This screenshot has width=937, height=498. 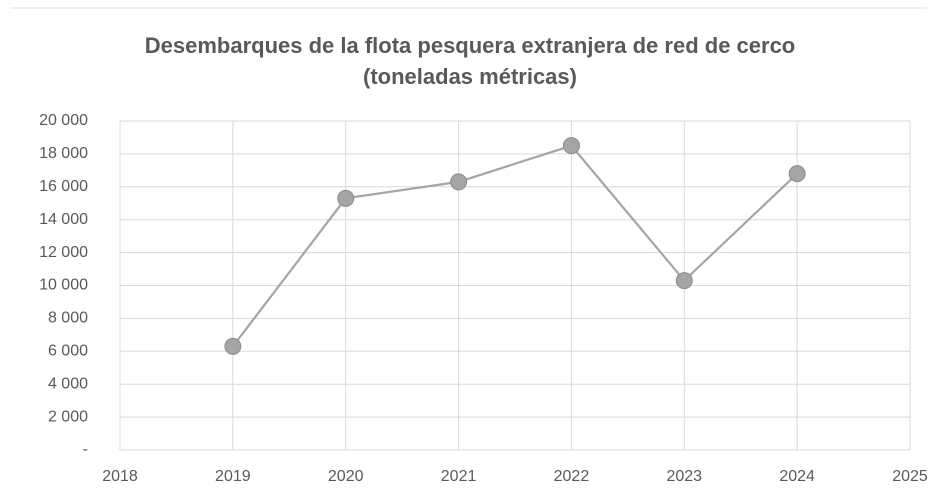 What do you see at coordinates (910, 476) in the screenshot?
I see `x-tick-label: 2025` at bounding box center [910, 476].